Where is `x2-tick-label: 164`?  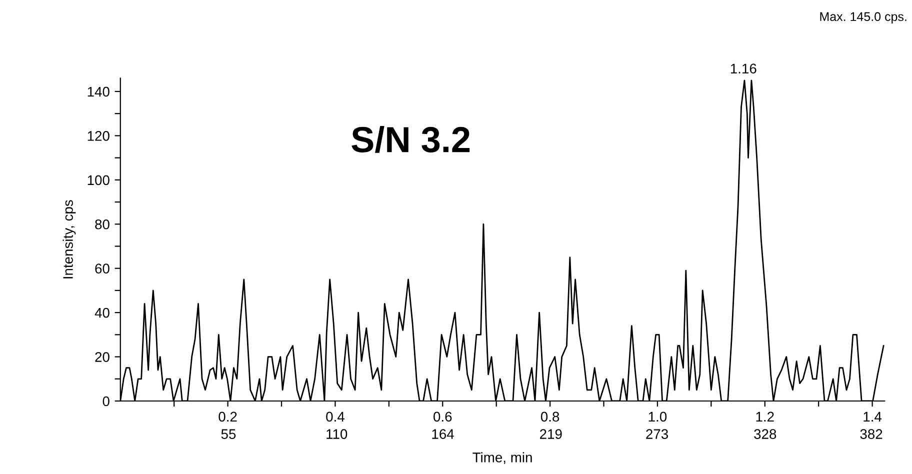
x2-tick-label: 164 is located at coordinates (443, 434).